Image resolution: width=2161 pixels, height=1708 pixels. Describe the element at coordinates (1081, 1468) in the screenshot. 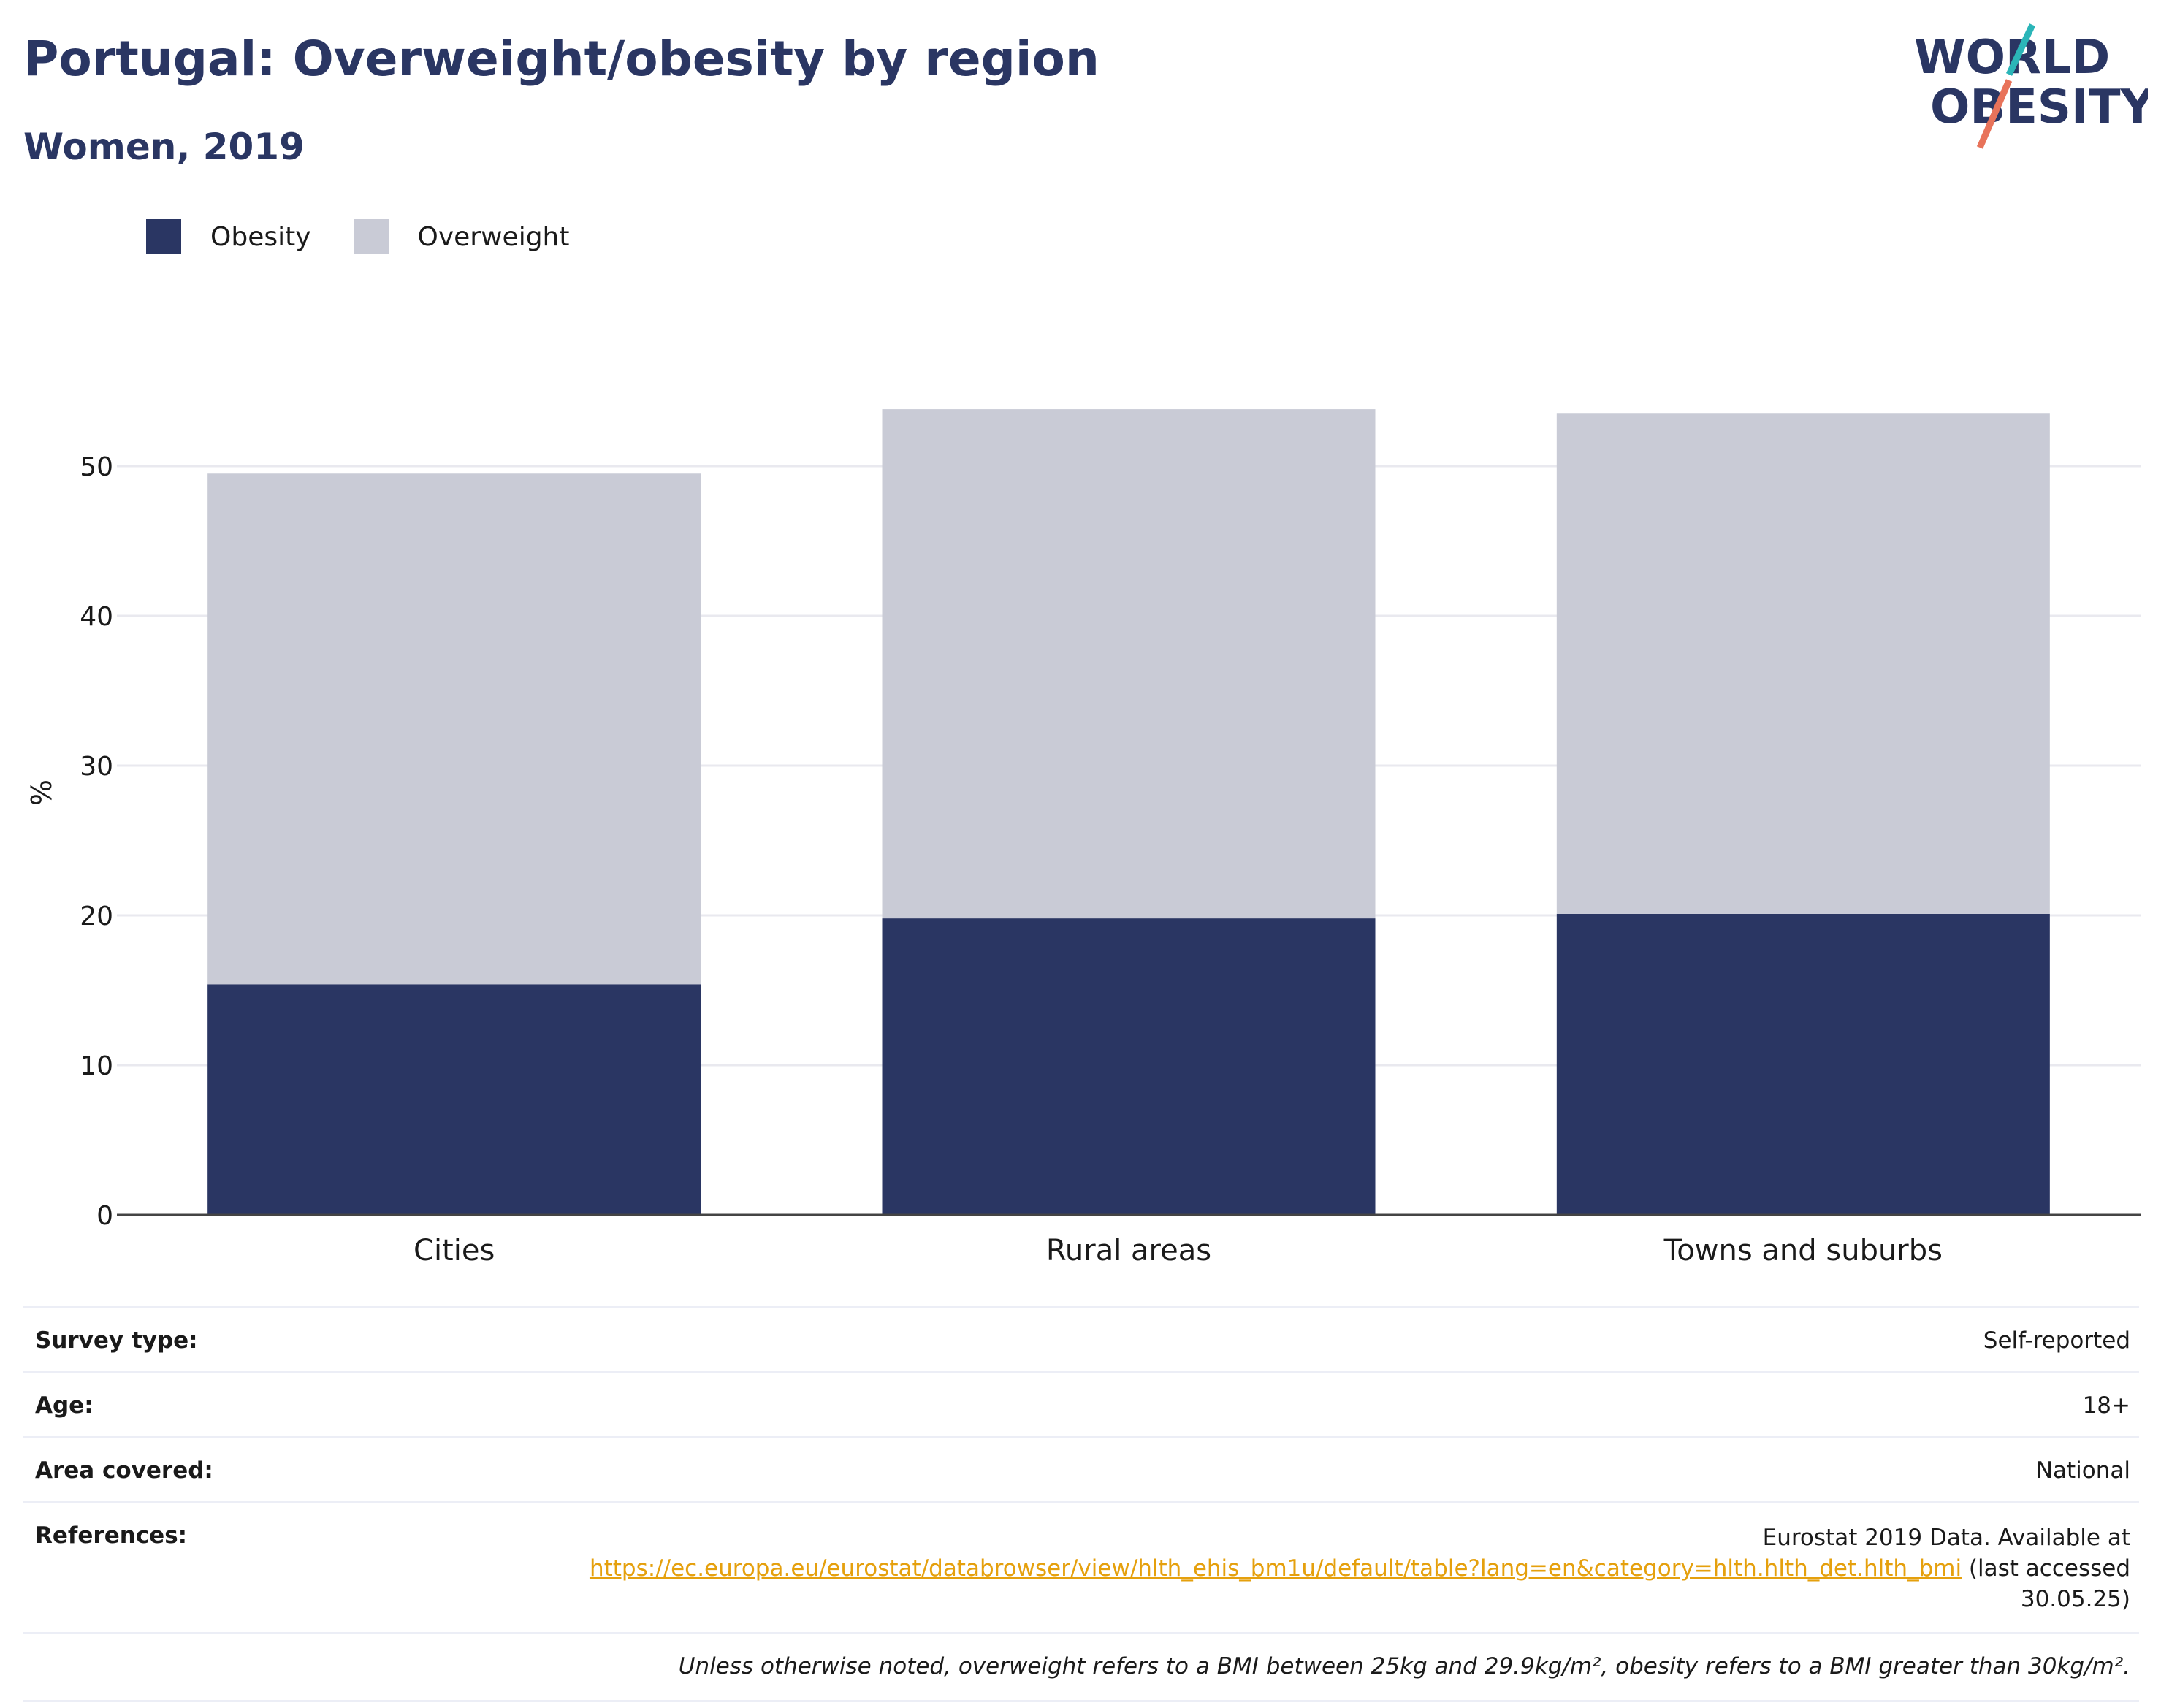

I see `area-row: Area covered: National` at that location.